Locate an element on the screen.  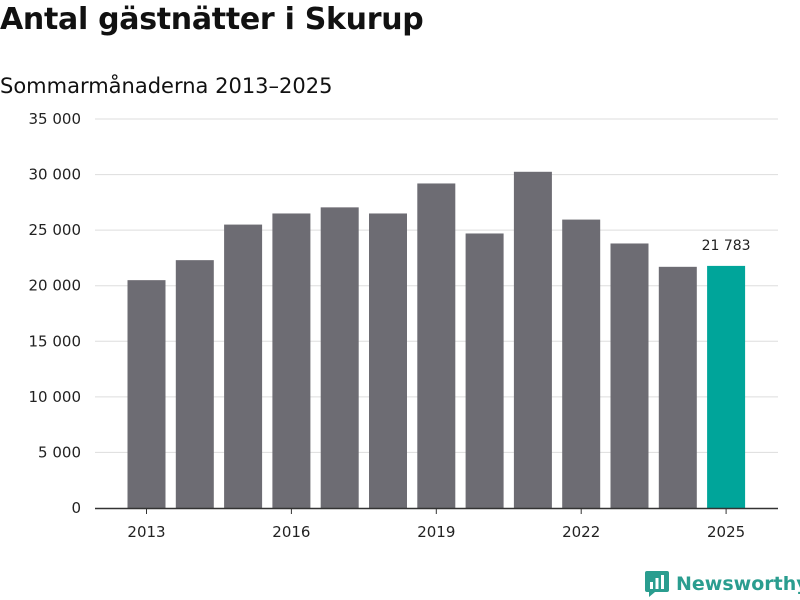
y-tick-label: 25 000 is located at coordinates (55, 230).